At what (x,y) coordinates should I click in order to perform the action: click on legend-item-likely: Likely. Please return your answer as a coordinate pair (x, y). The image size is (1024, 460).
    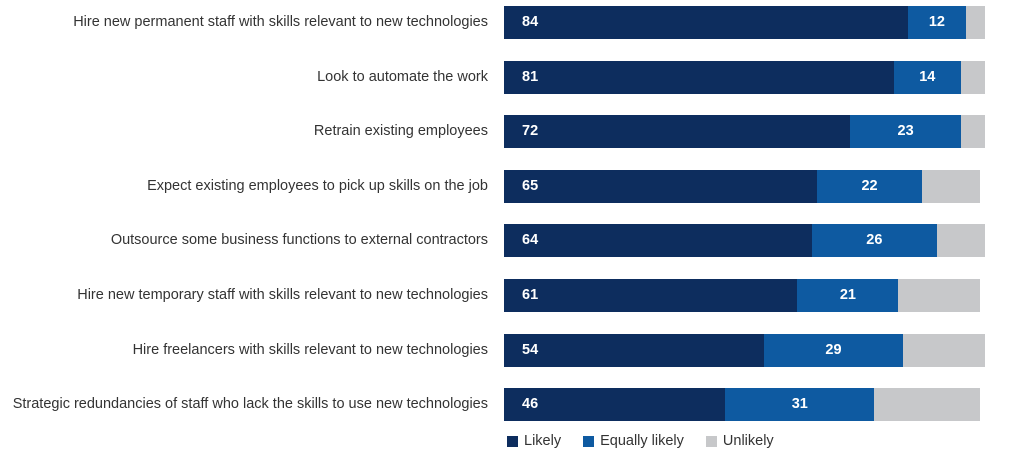
    Looking at the image, I should click on (534, 441).